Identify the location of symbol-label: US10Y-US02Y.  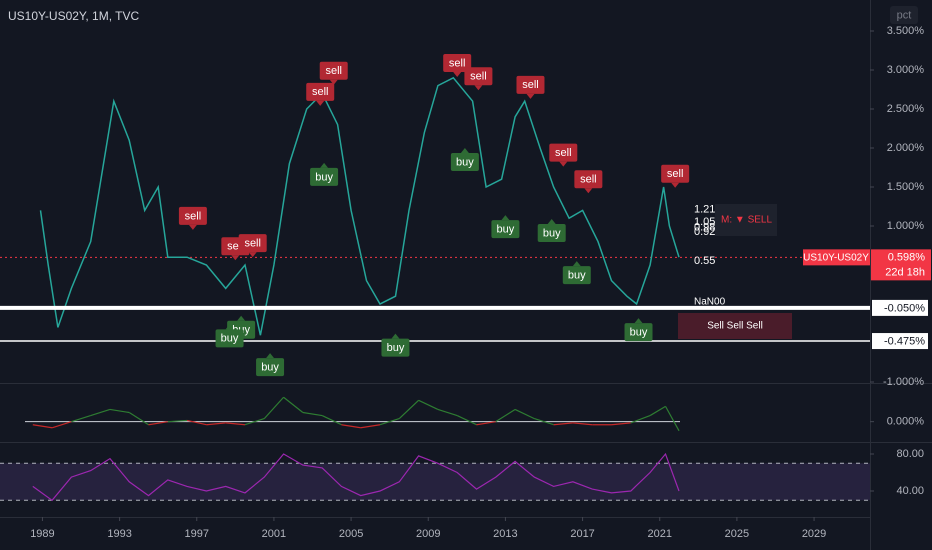
(836, 257).